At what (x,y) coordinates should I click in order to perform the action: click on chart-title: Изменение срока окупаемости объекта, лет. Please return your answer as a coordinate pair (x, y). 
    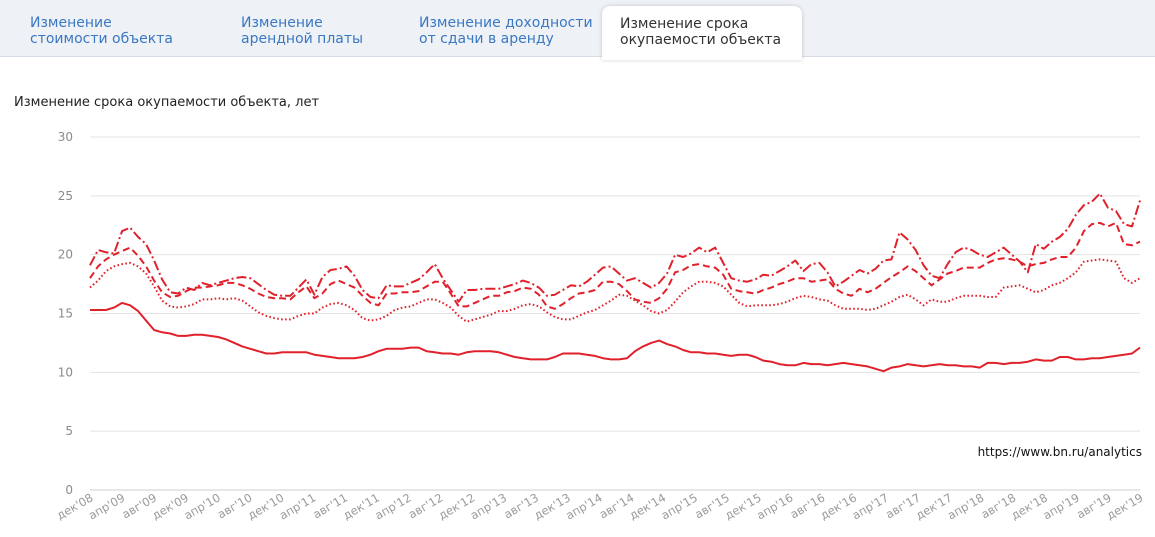
    Looking at the image, I should click on (166, 102).